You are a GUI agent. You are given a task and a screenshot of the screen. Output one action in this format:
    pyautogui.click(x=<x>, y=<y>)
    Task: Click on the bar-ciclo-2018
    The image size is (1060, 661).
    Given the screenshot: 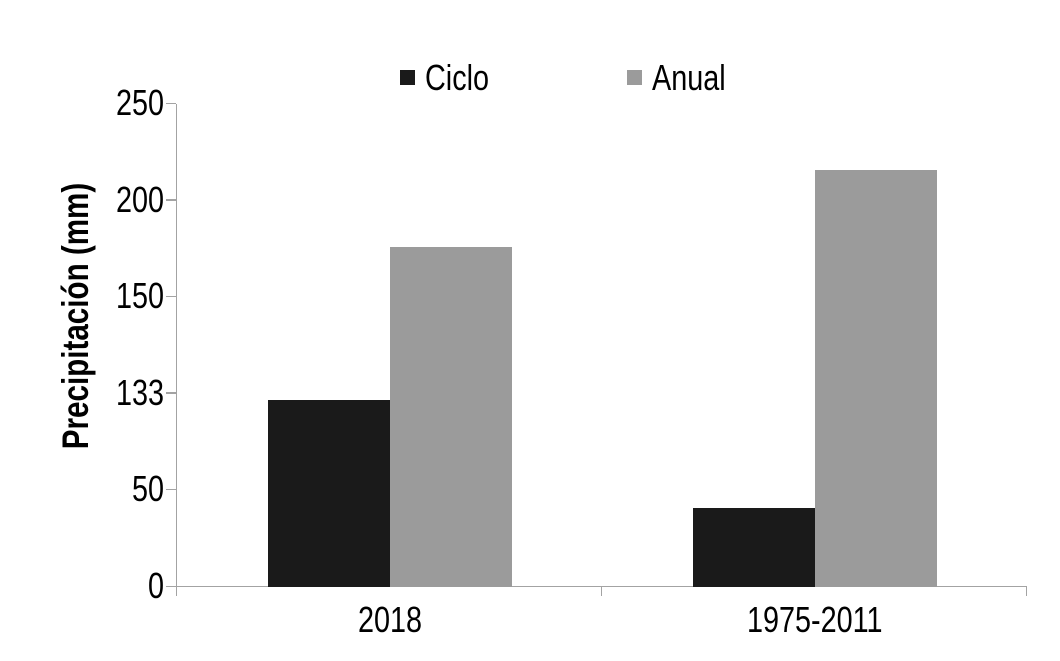 What is the action you would take?
    pyautogui.click(x=329, y=493)
    